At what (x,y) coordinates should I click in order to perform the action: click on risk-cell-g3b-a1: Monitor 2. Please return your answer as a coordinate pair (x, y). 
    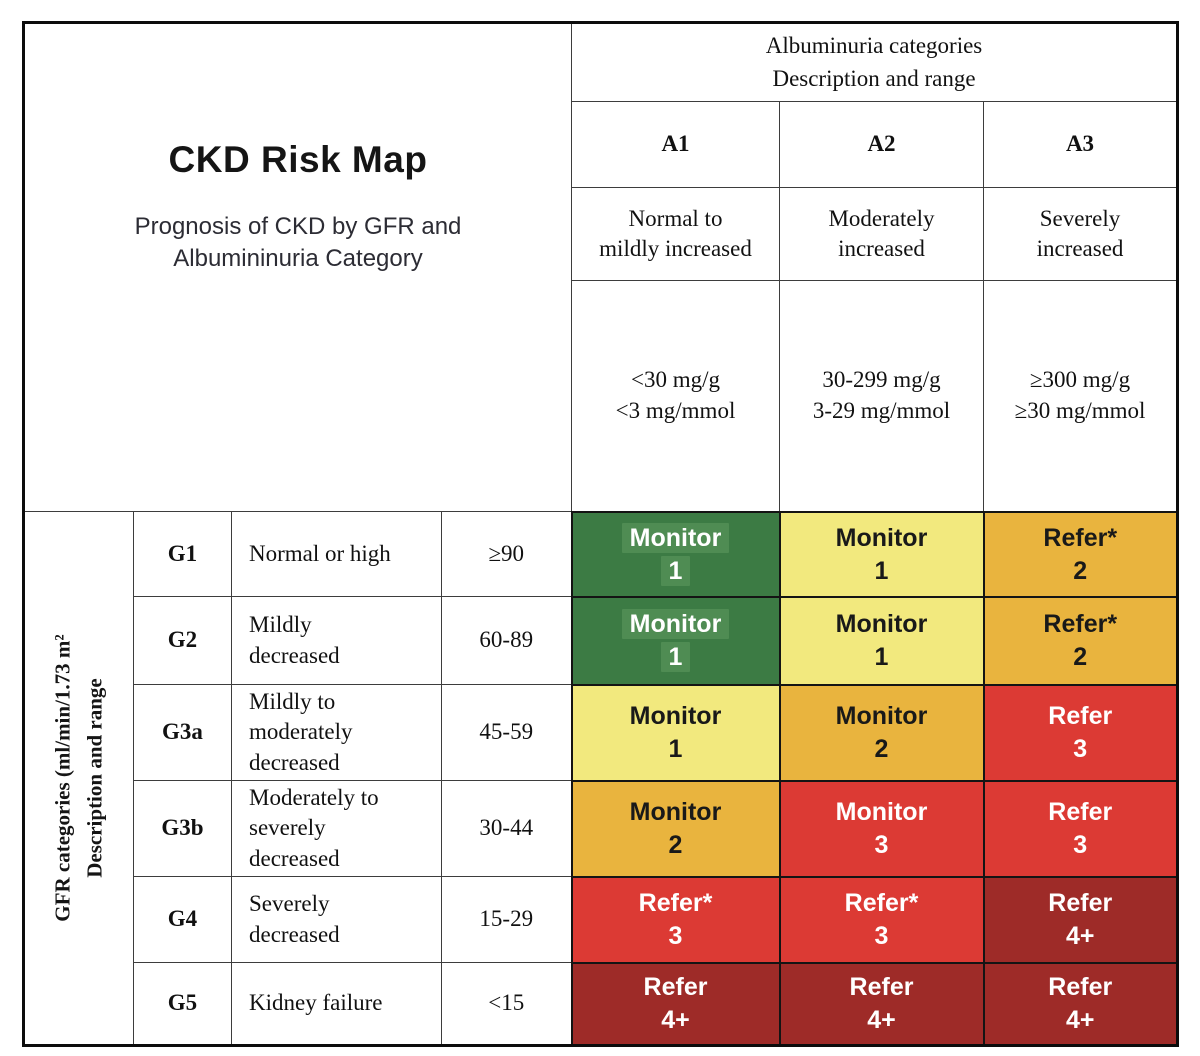
    Looking at the image, I should click on (675, 828).